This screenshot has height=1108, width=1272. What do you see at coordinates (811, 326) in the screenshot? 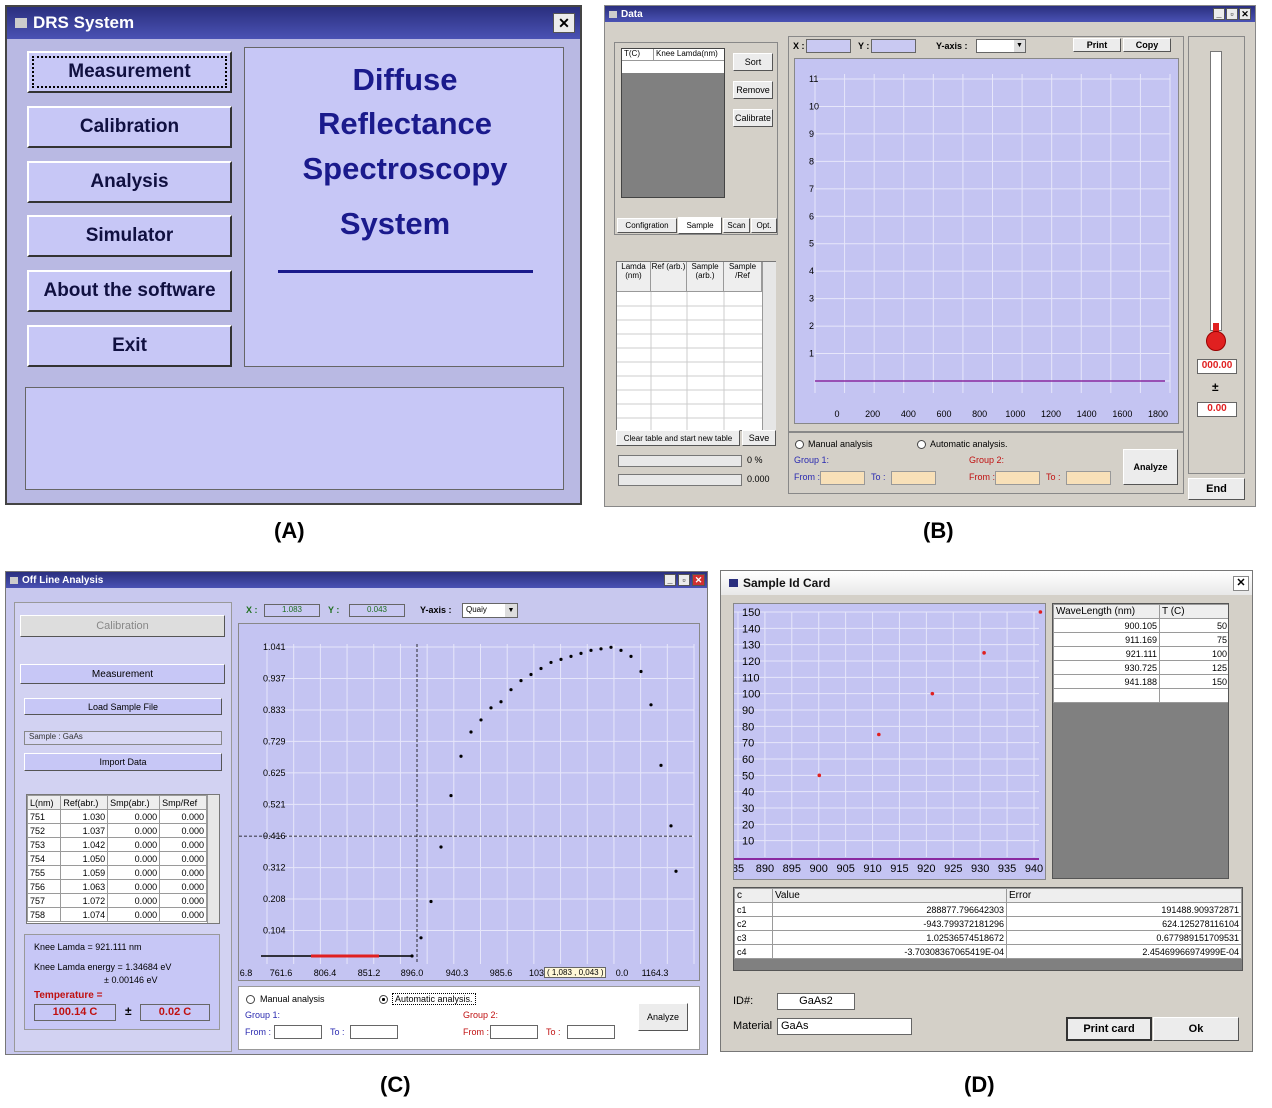
I see `y-tick-label: 2` at bounding box center [811, 326].